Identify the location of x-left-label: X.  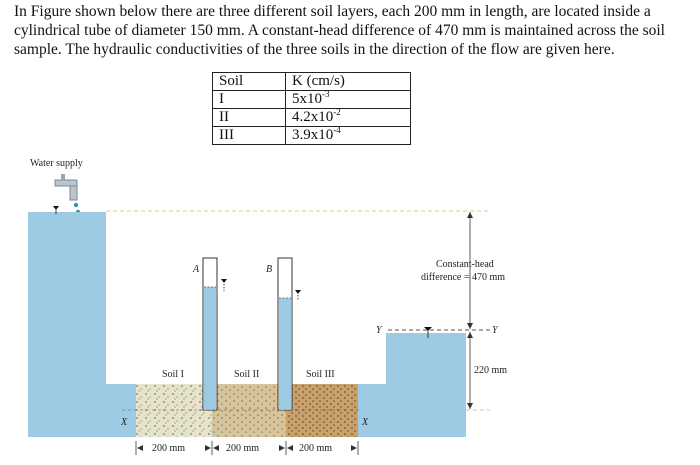
(124, 422).